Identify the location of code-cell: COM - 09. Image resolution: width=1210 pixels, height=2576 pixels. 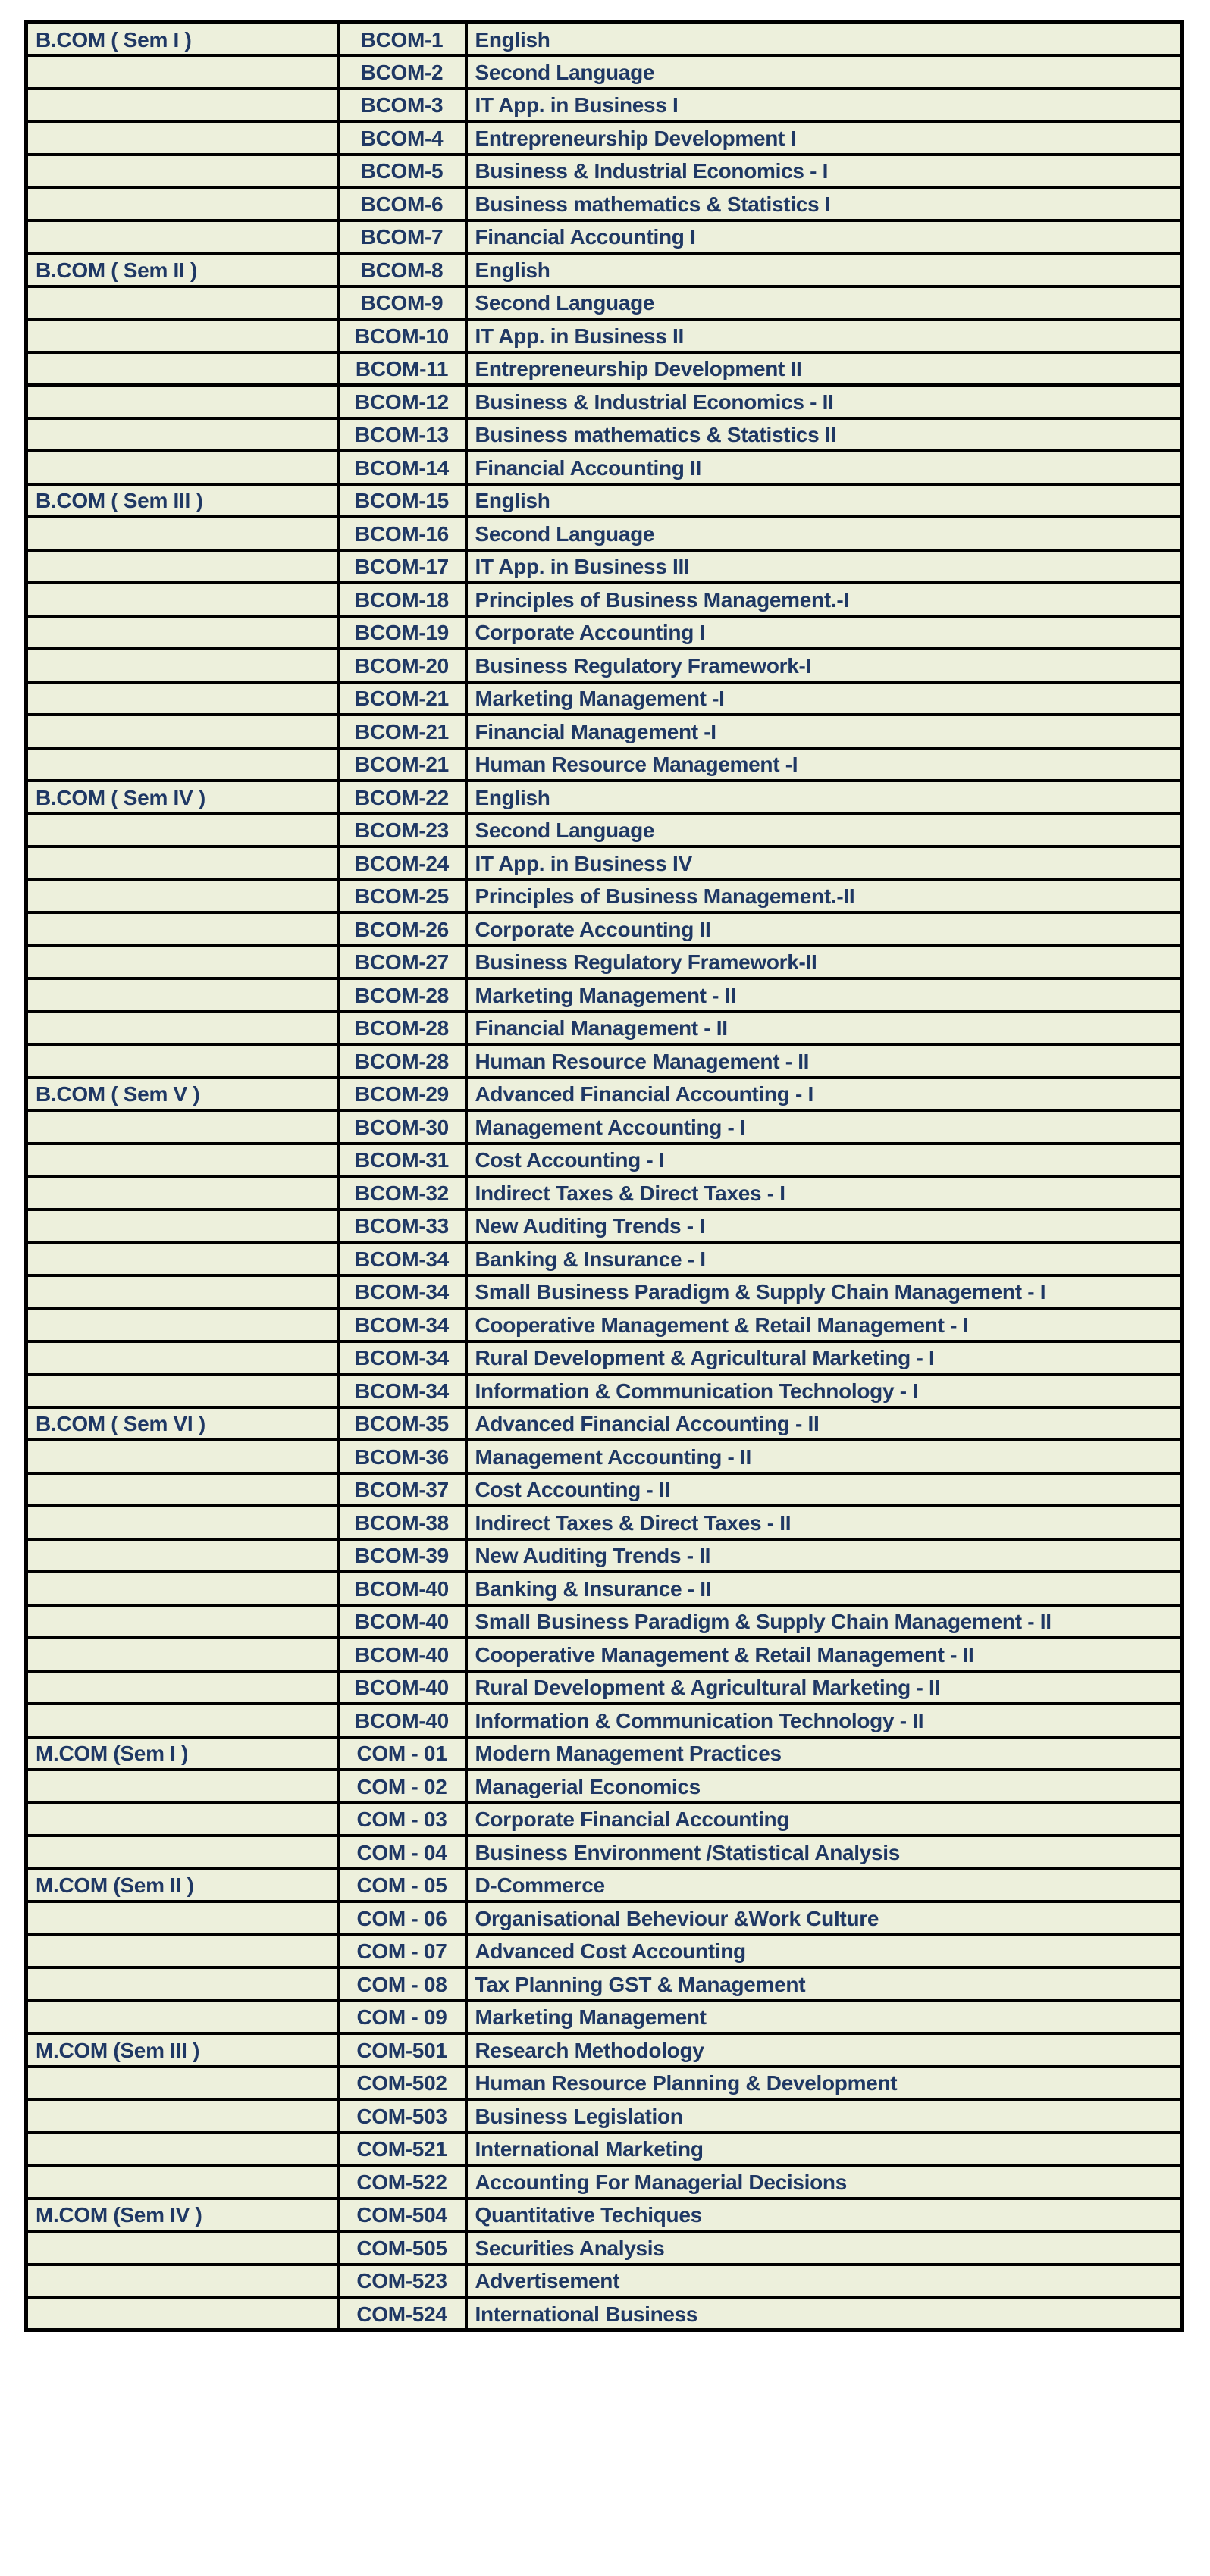
(402, 2017).